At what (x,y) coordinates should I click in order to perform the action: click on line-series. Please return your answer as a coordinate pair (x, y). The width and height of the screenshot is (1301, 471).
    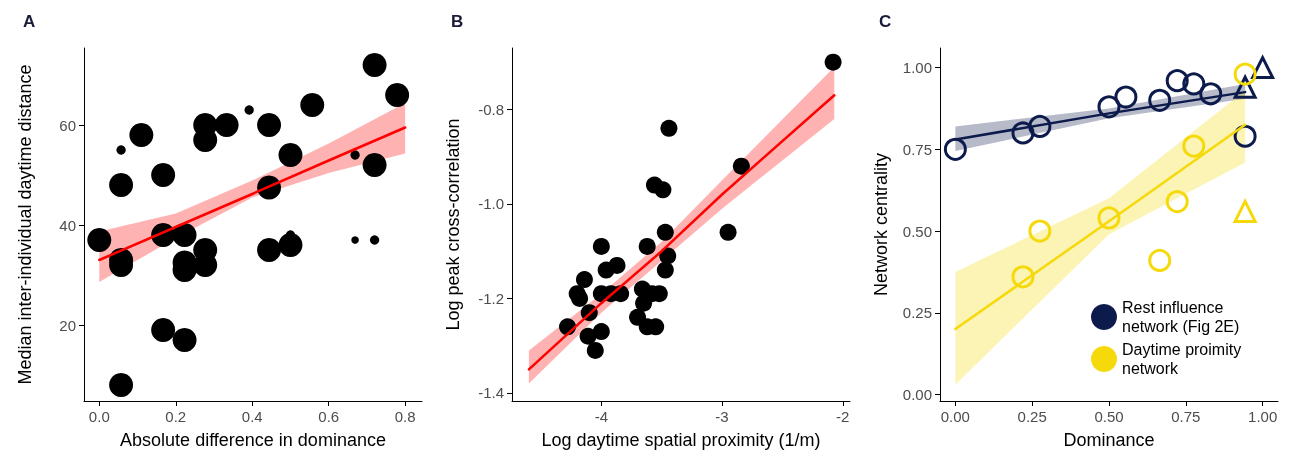
    Looking at the image, I should click on (252, 194).